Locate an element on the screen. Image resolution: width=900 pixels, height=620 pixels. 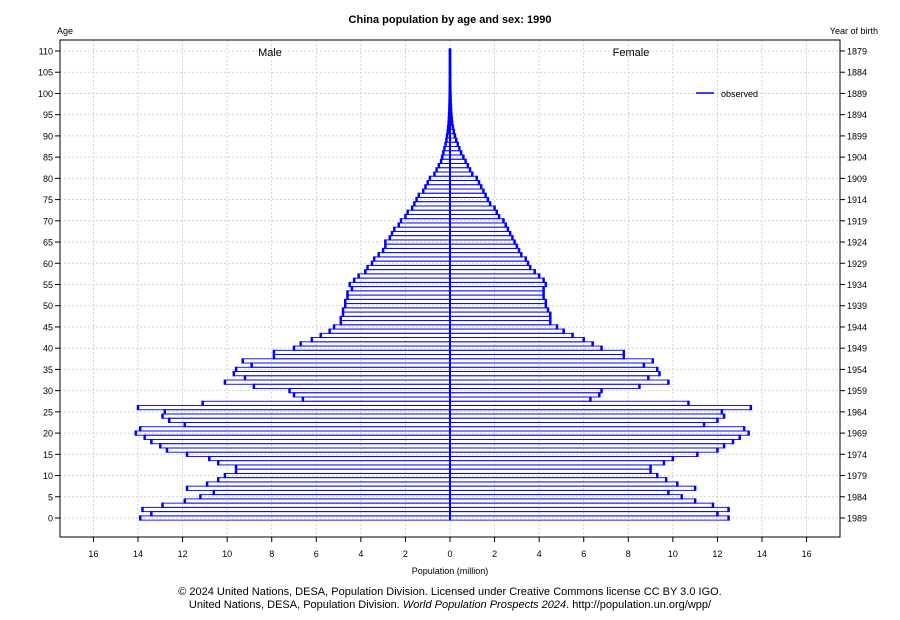
age-tick-label: 95 is located at coordinates (48, 115).